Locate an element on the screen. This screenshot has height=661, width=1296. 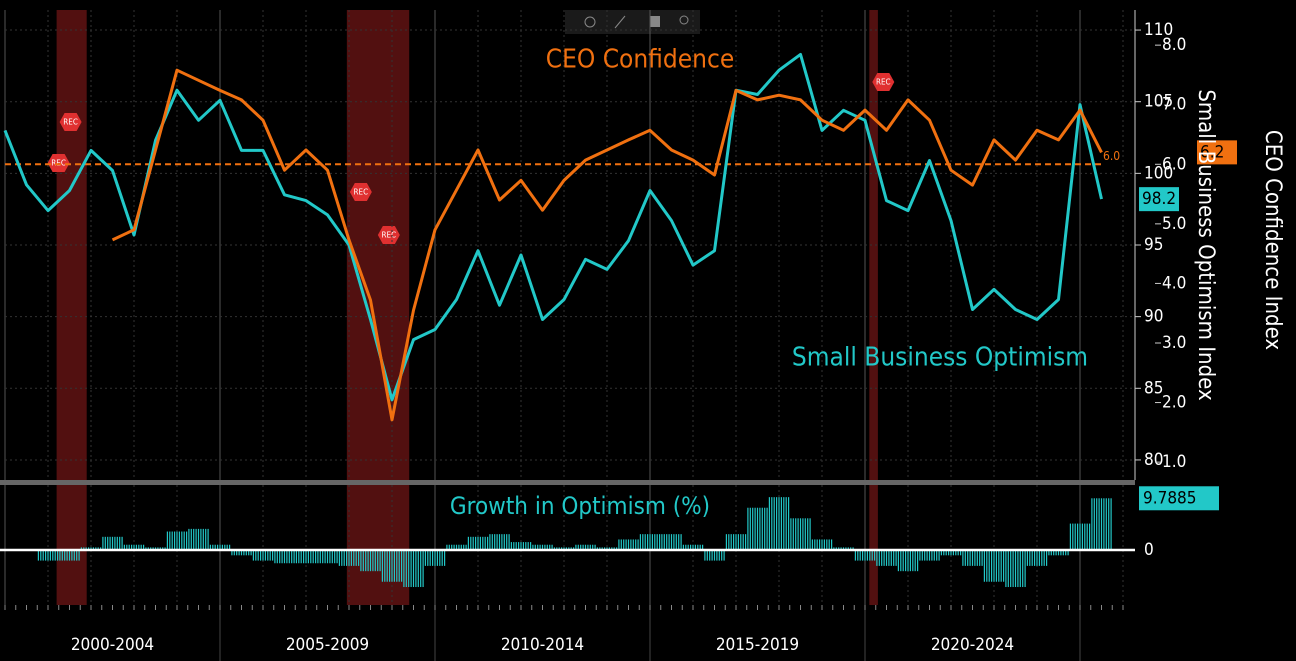
rec-marker is located at coordinates (58, 163).